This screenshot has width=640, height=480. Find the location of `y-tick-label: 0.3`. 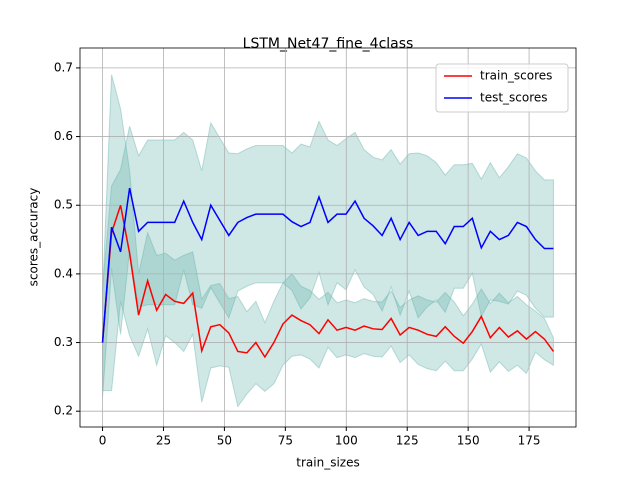

y-tick-label: 0.3 is located at coordinates (63, 342).